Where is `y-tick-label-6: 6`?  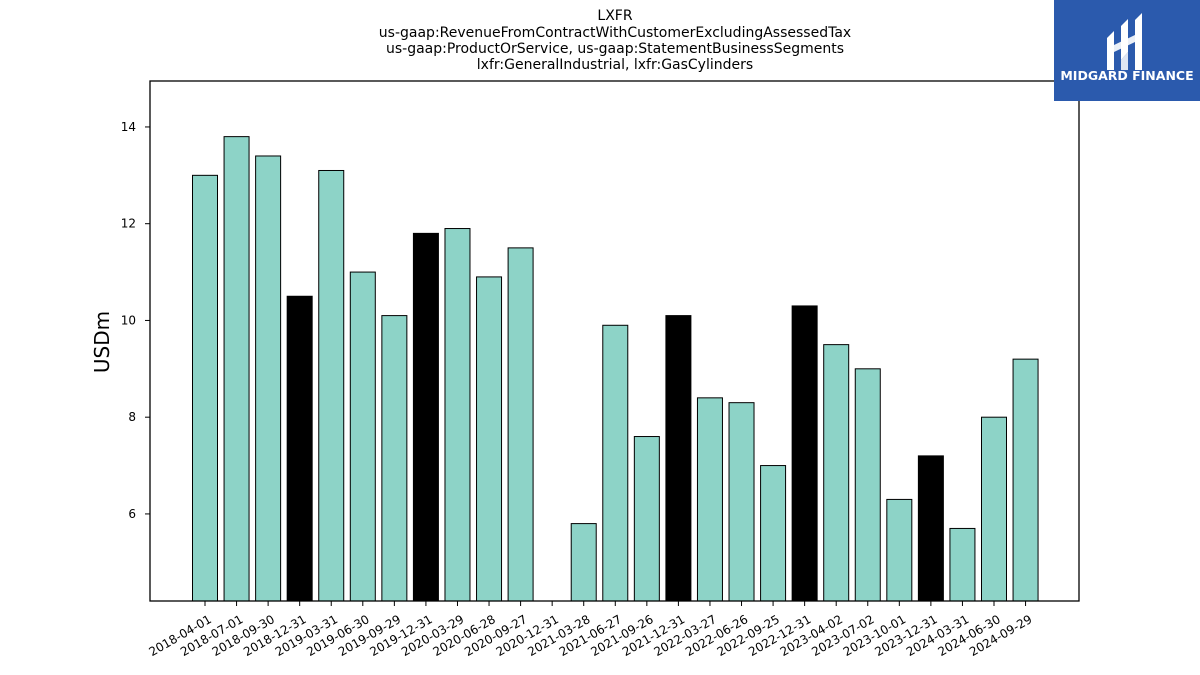 y-tick-label-6: 6 is located at coordinates (132, 514).